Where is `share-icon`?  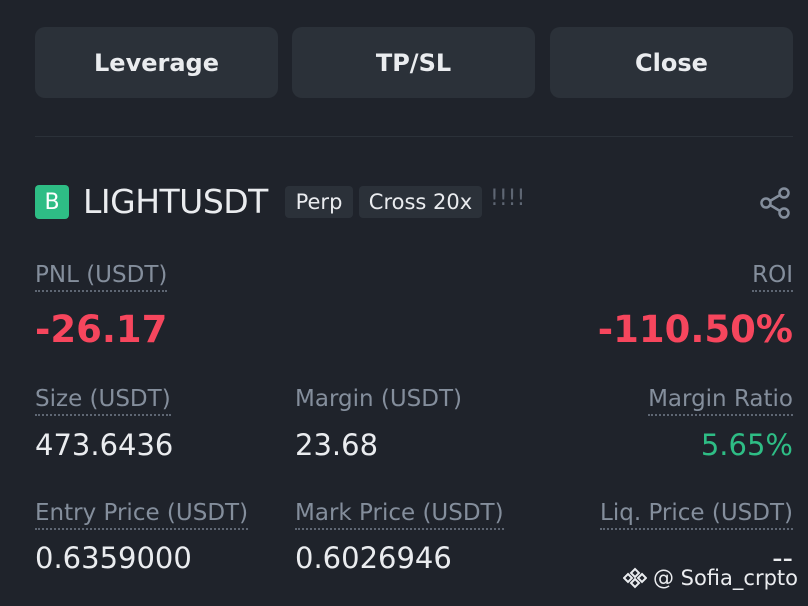
share-icon is located at coordinates (775, 203).